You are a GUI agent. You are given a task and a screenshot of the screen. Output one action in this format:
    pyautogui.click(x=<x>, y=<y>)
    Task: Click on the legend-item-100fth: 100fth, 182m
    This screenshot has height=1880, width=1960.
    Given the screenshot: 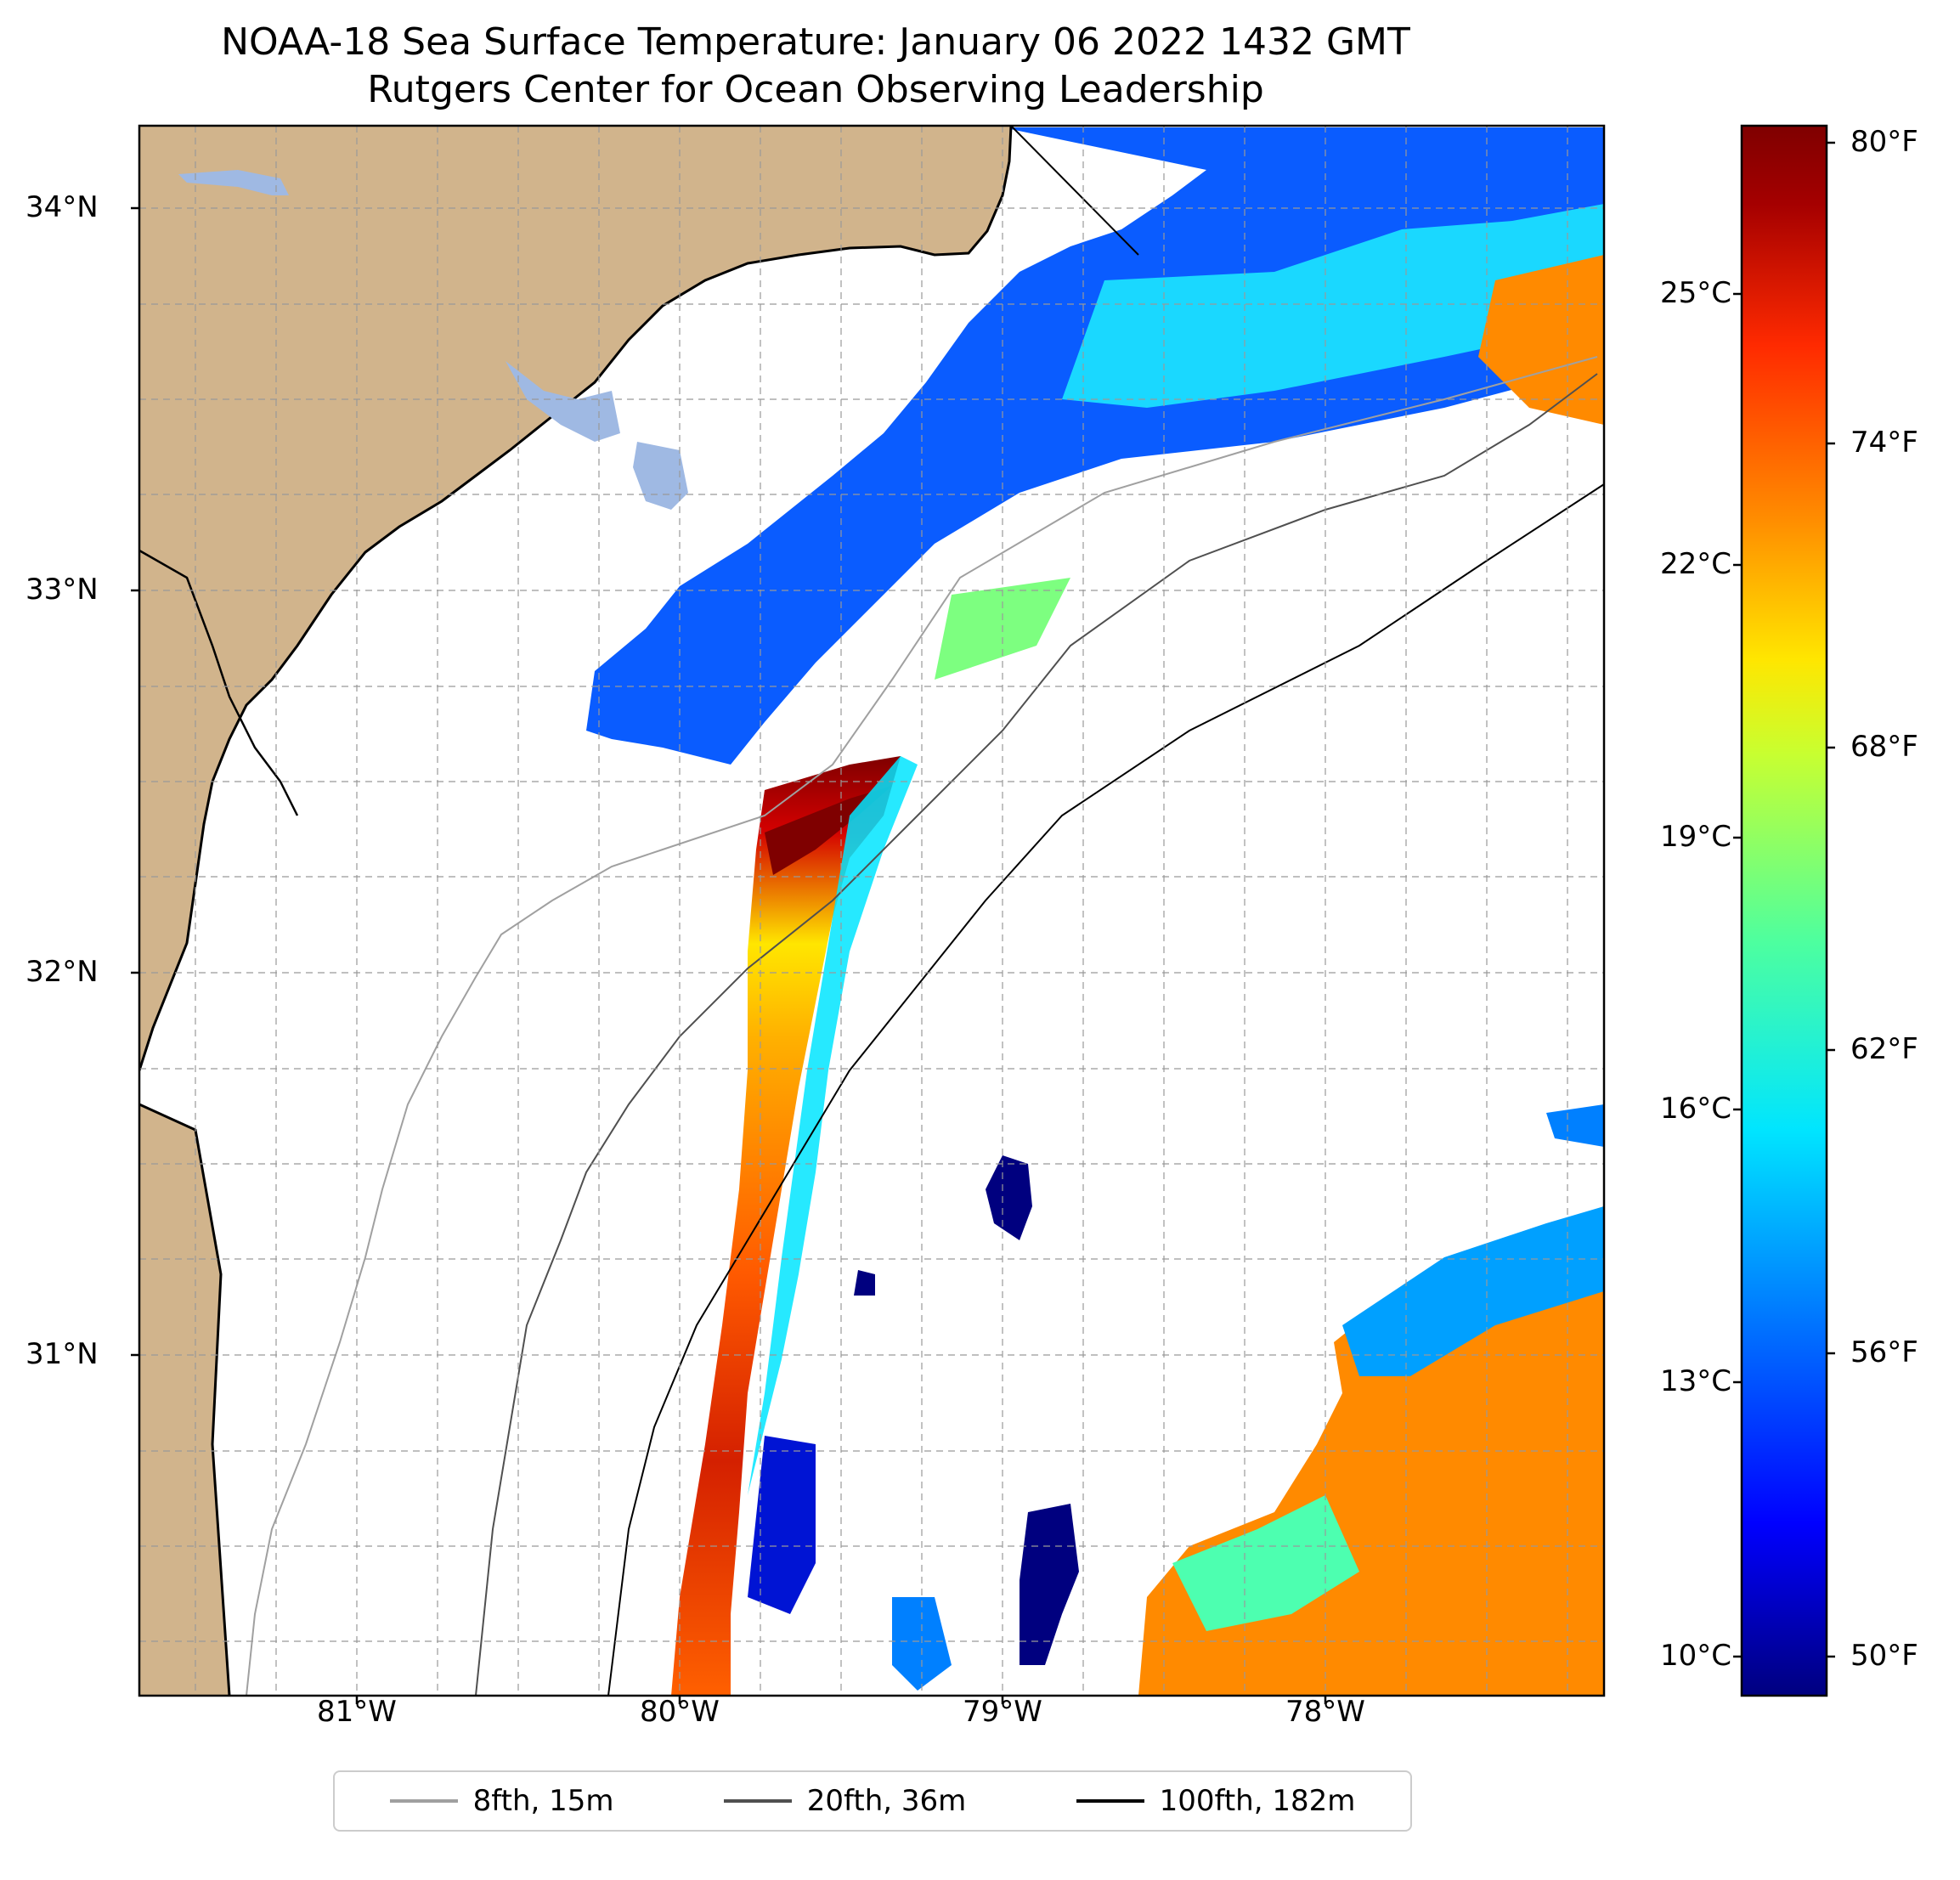 What is the action you would take?
    pyautogui.click(x=1216, y=1801)
    